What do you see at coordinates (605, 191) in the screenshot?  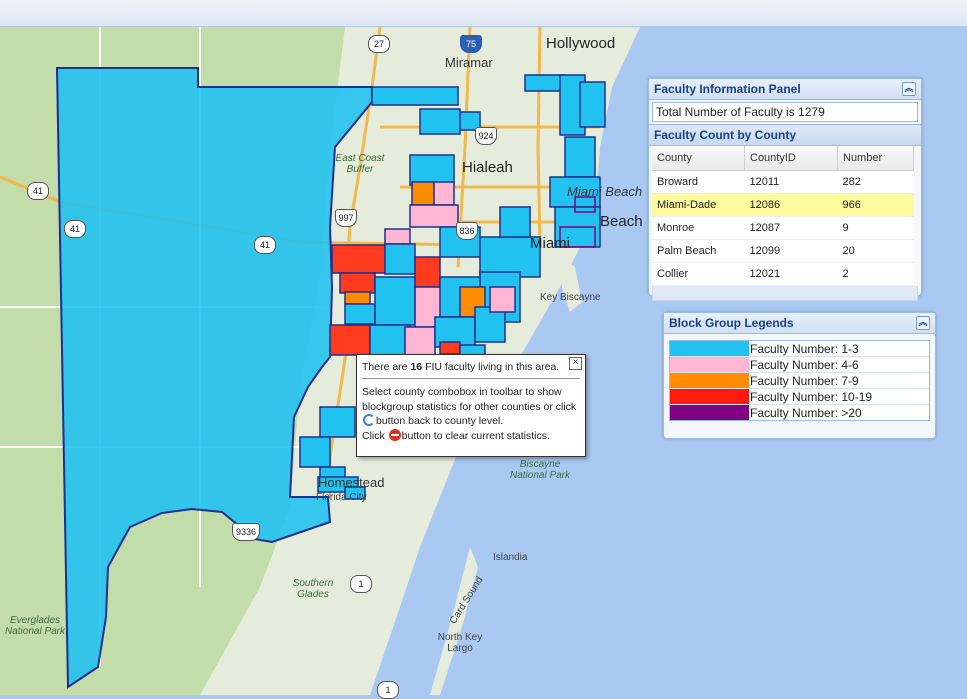 I see `label-miami-beach: Miami Beach` at bounding box center [605, 191].